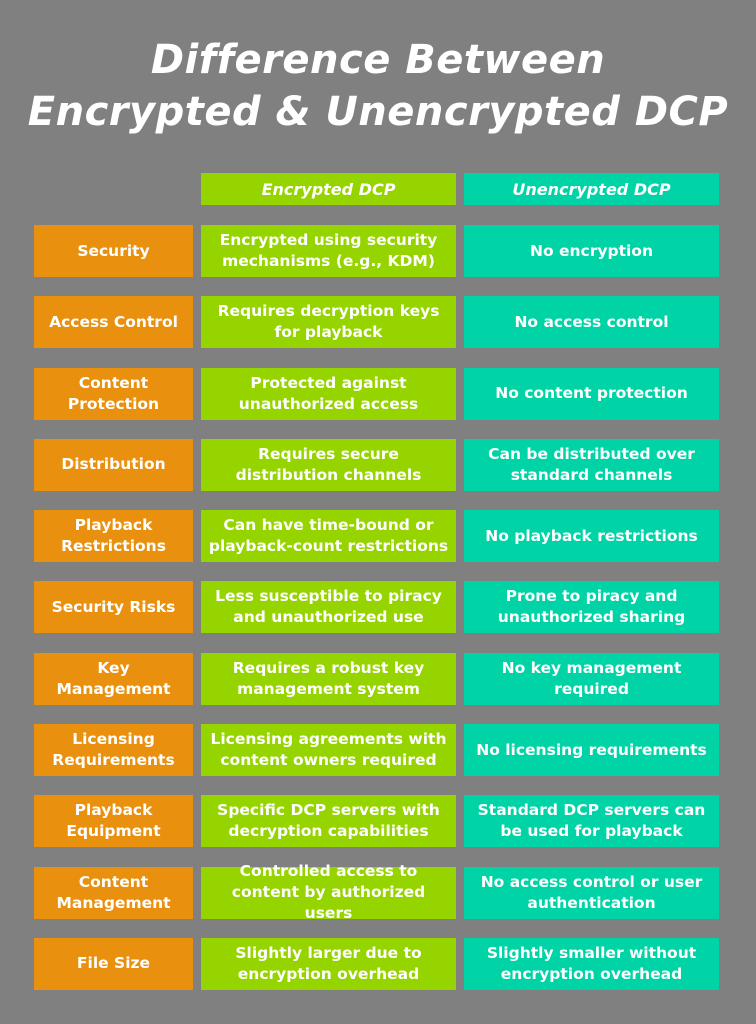 The height and width of the screenshot is (1024, 756). I want to click on unencrypted-cell: No playback restrictions, so click(591, 536).